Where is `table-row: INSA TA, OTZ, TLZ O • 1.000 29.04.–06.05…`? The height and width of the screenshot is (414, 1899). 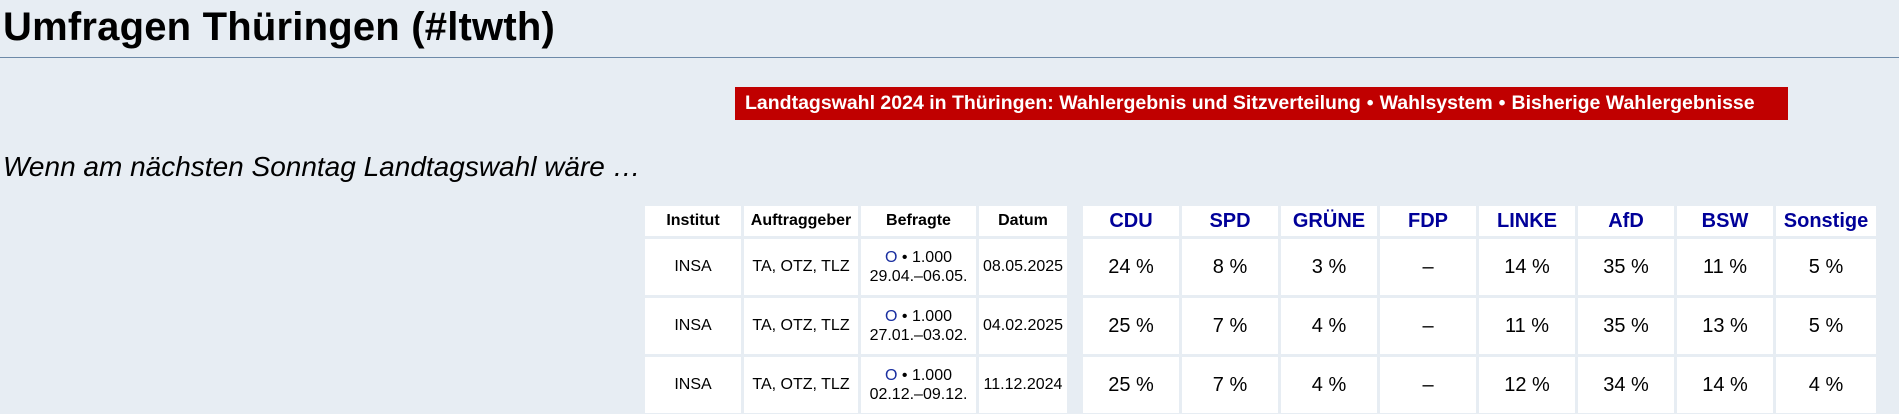
table-row: INSA TA, OTZ, TLZ O • 1.000 29.04.–06.05… is located at coordinates (1260, 267).